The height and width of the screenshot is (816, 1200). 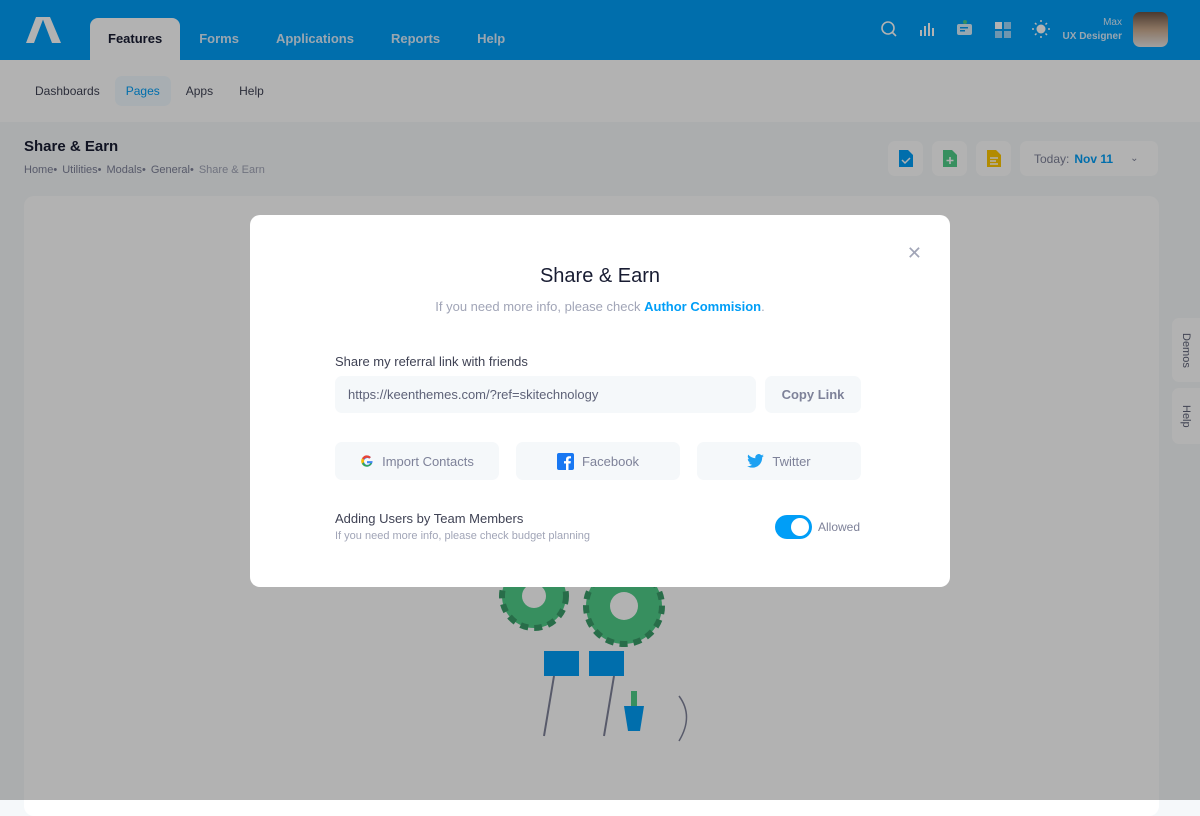 What do you see at coordinates (142, 91) in the screenshot?
I see `subnav-pages: Pages` at bounding box center [142, 91].